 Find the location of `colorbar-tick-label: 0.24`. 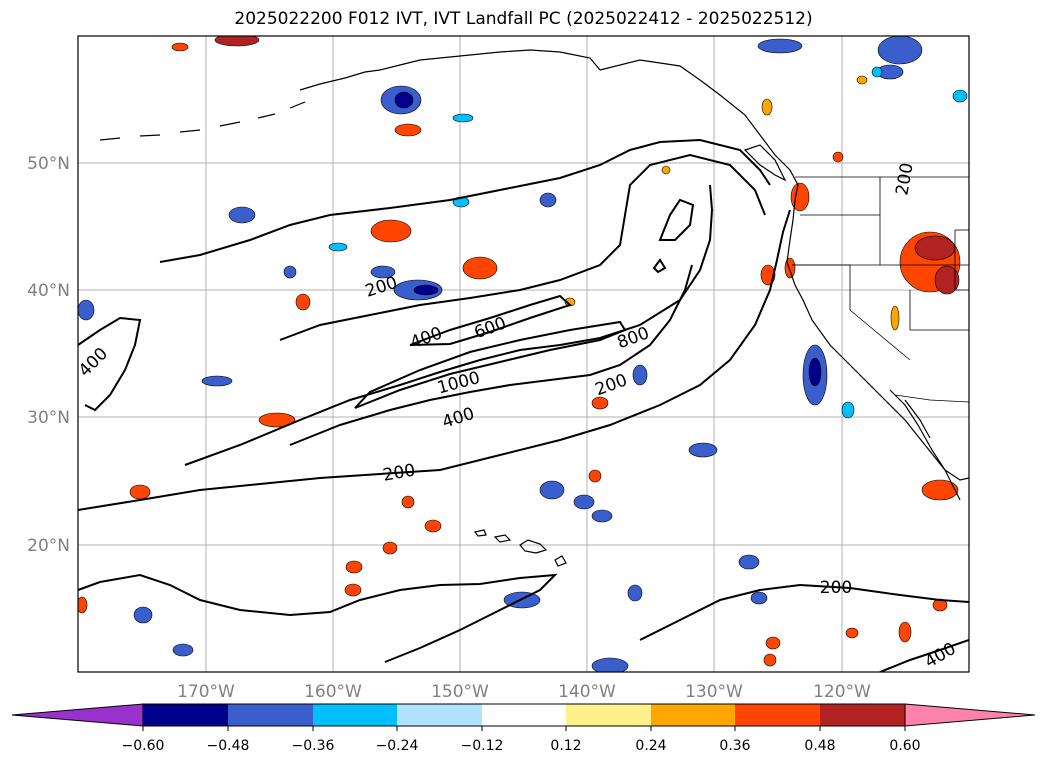

colorbar-tick-label: 0.24 is located at coordinates (650, 746).